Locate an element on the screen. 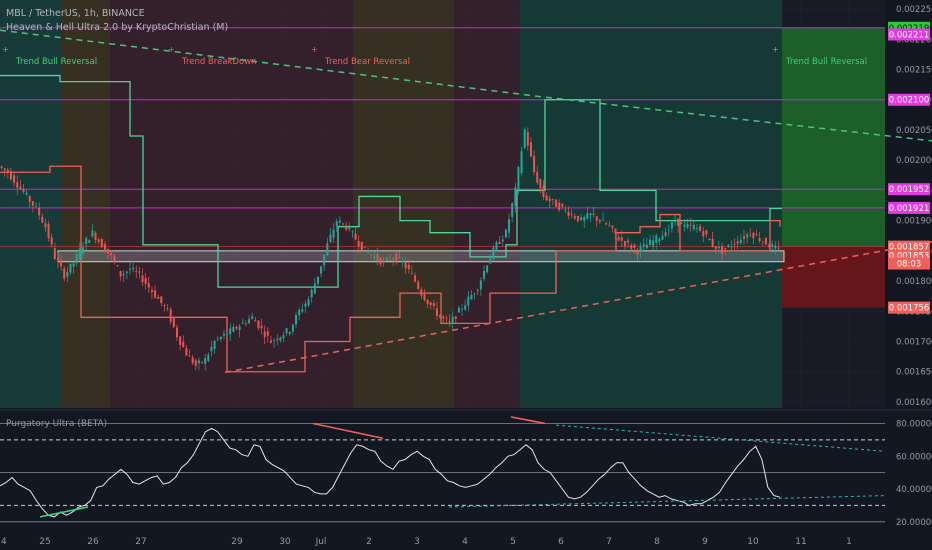 This screenshot has height=550, width=932. support-zone-rect is located at coordinates (421, 256).